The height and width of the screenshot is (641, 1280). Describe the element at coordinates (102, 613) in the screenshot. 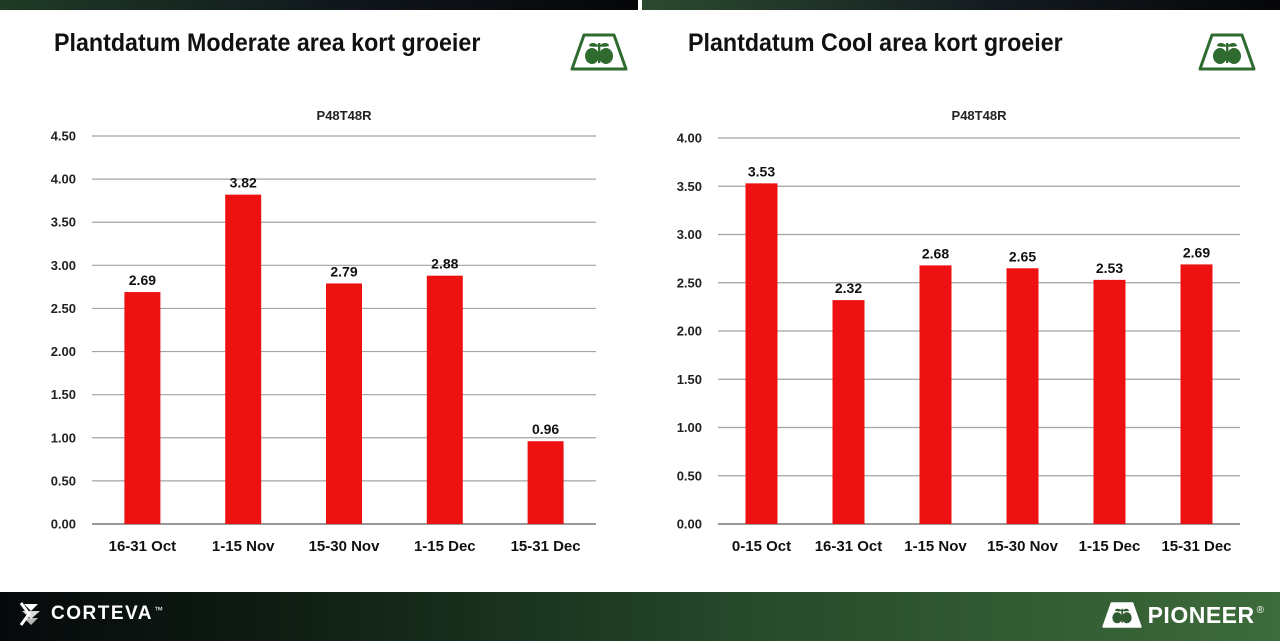

I see `corteva-wordmark: CORTEVA` at that location.